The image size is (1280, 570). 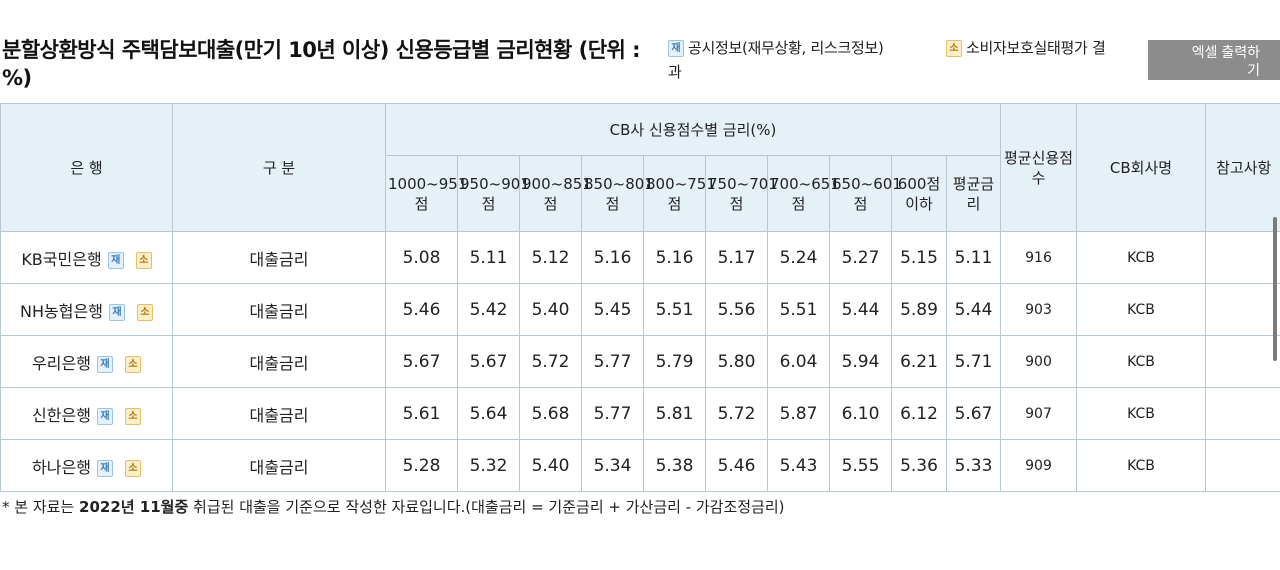 What do you see at coordinates (1275, 289) in the screenshot?
I see `vertical-scrollbar` at bounding box center [1275, 289].